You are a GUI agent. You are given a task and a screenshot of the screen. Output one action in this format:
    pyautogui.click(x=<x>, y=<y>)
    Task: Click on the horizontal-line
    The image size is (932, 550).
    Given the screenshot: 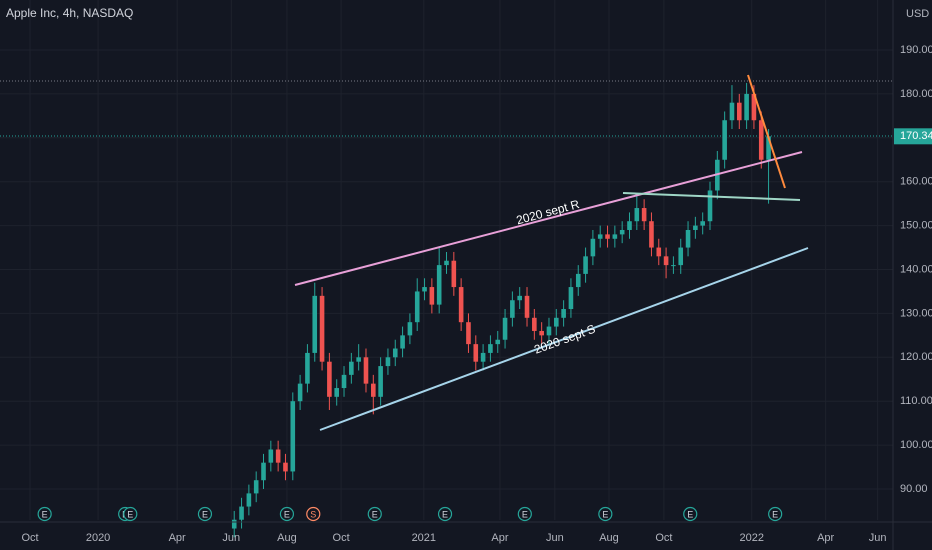 What is the action you would take?
    pyautogui.click(x=711, y=196)
    